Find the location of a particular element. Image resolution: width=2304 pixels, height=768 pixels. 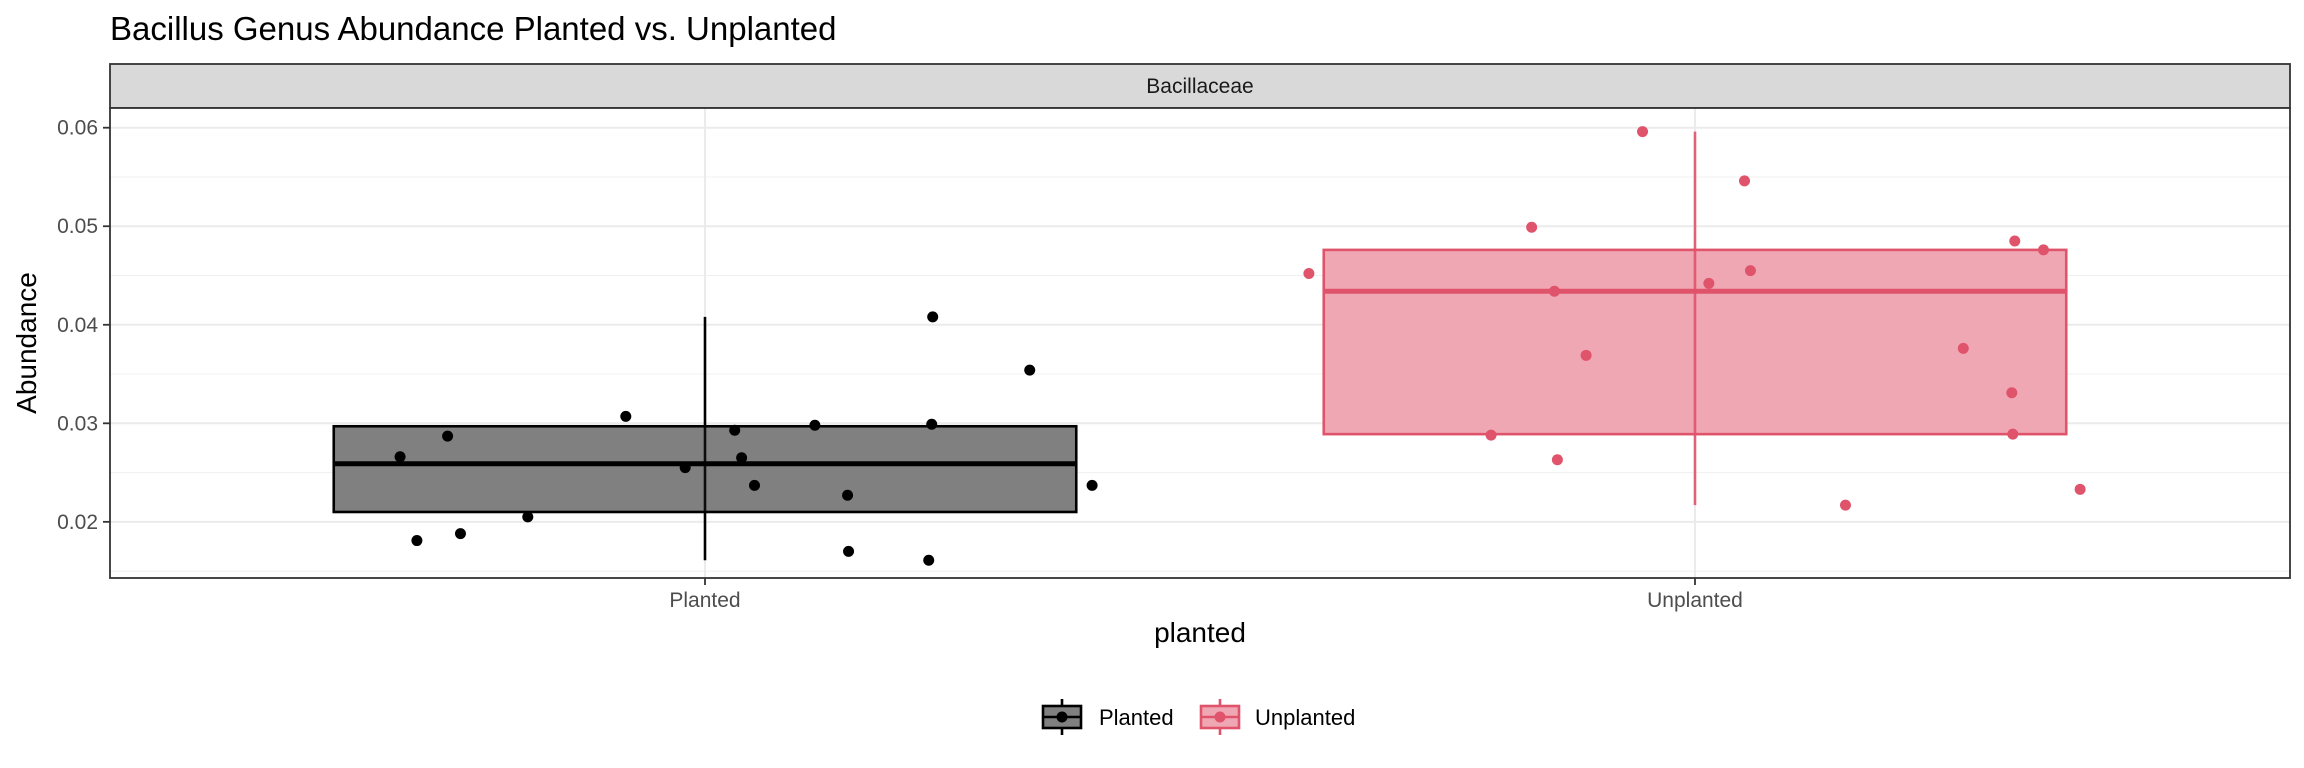

x-axis: Planted Unplanted is located at coordinates (1206, 595).